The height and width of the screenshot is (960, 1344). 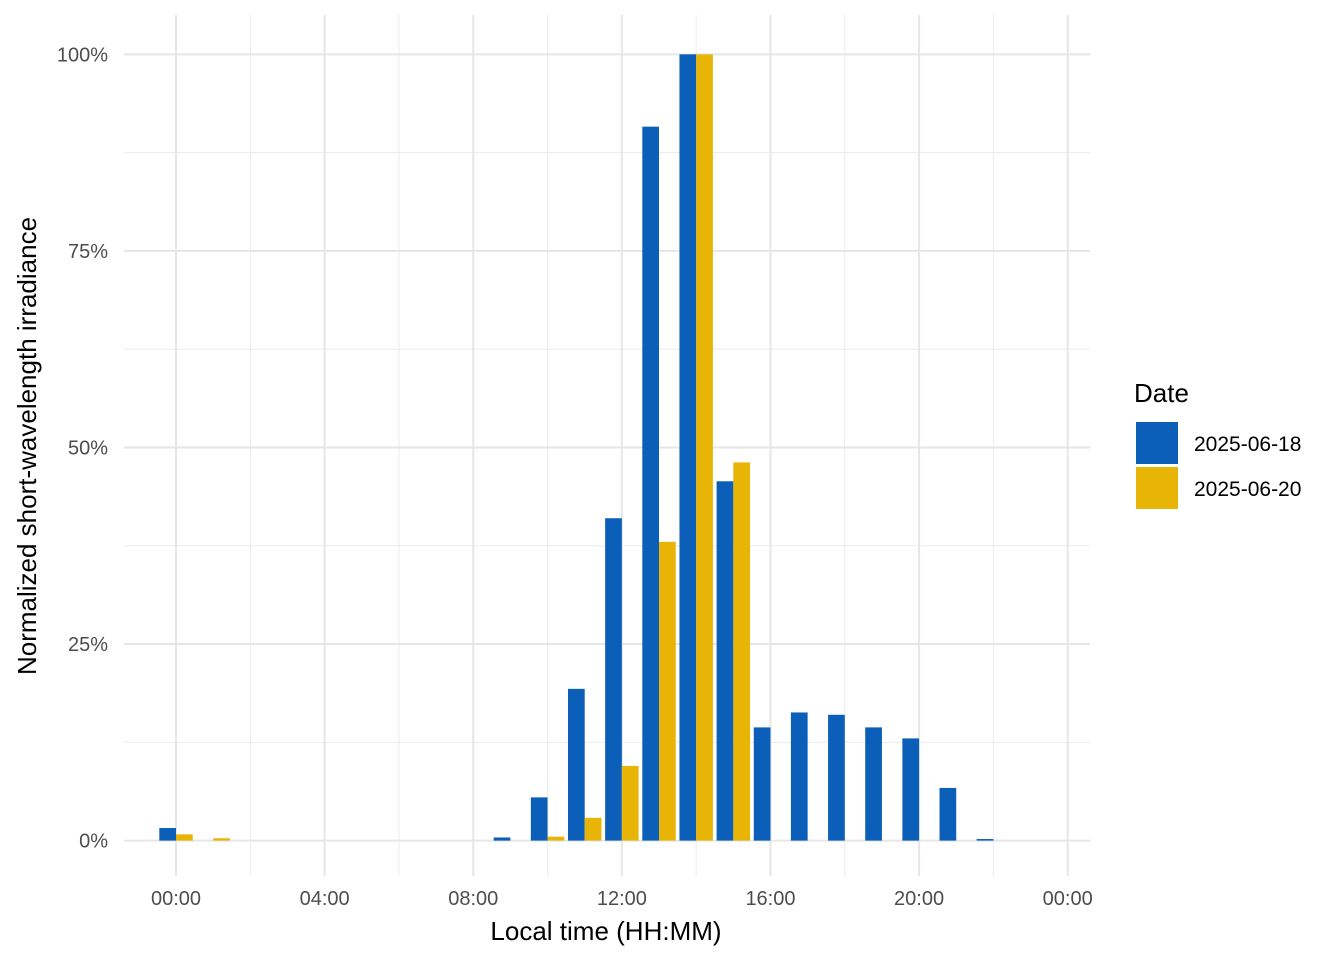 I want to click on legend-title: Date, so click(x=1161, y=393).